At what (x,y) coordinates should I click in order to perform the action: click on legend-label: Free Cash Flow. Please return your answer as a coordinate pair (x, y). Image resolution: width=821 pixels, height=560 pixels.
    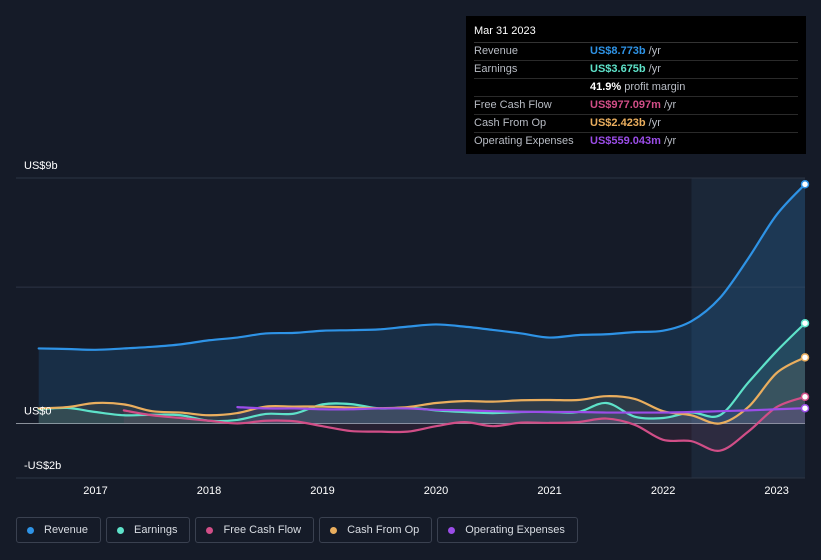
    Looking at the image, I should click on (262, 530).